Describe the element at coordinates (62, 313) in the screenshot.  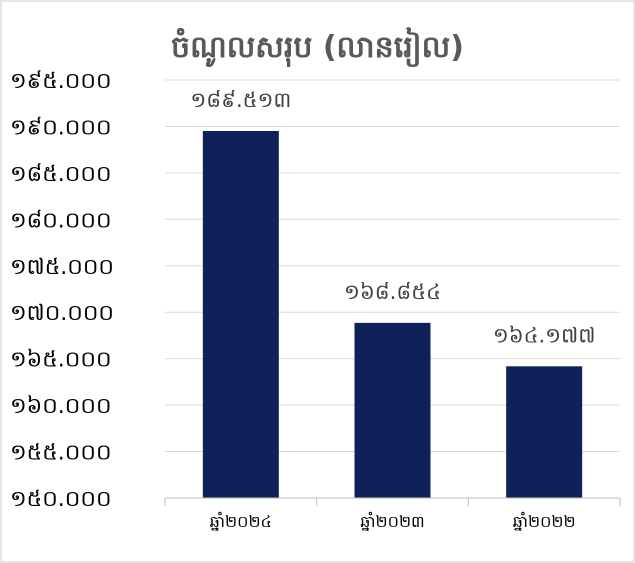
I see `y-tick-label: ១៧០.០០០` at that location.